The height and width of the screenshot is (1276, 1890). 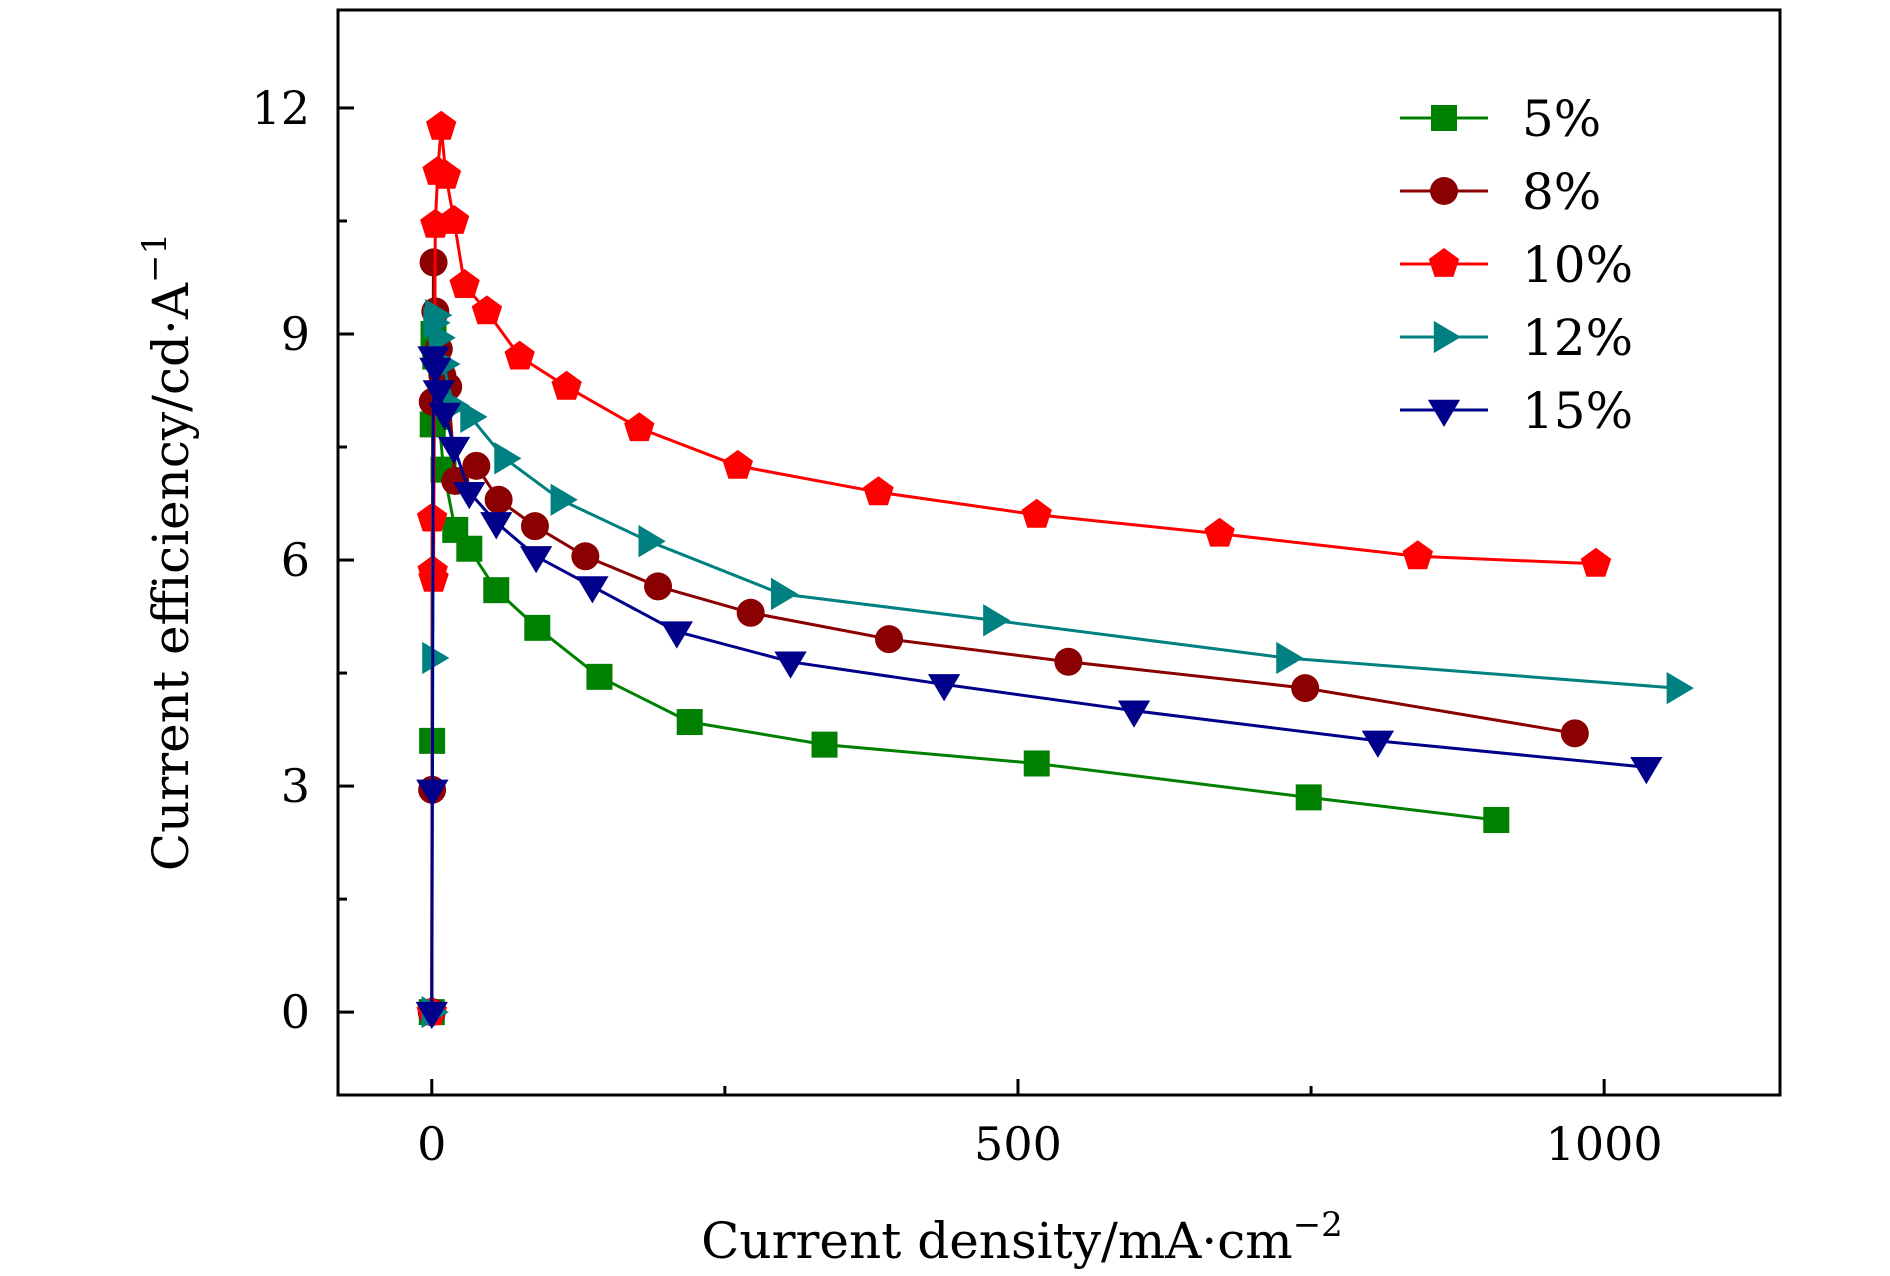 I want to click on x-axis-title-text: Current density/mA·cm, so click(x=997, y=1241).